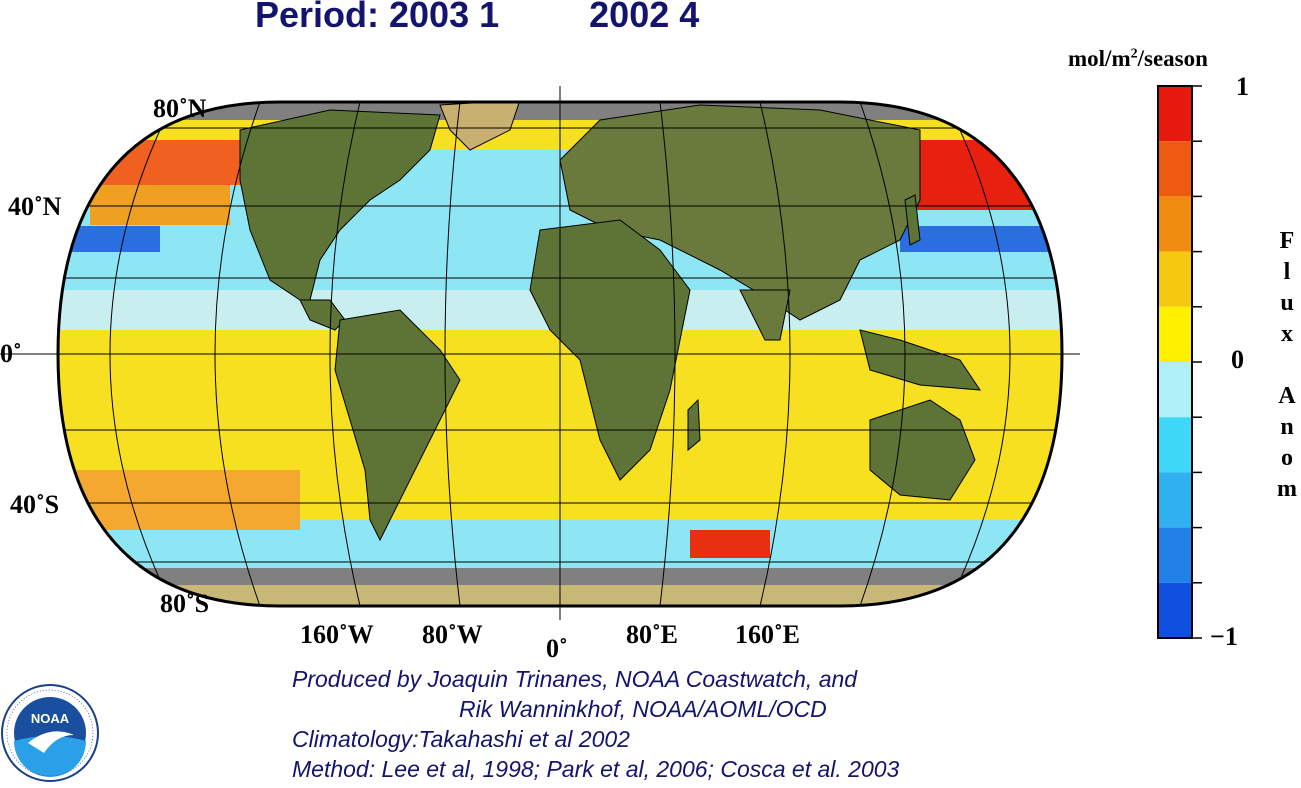 The height and width of the screenshot is (788, 1301). Describe the element at coordinates (180, 500) in the screenshot. I see `south-orange-west` at that location.